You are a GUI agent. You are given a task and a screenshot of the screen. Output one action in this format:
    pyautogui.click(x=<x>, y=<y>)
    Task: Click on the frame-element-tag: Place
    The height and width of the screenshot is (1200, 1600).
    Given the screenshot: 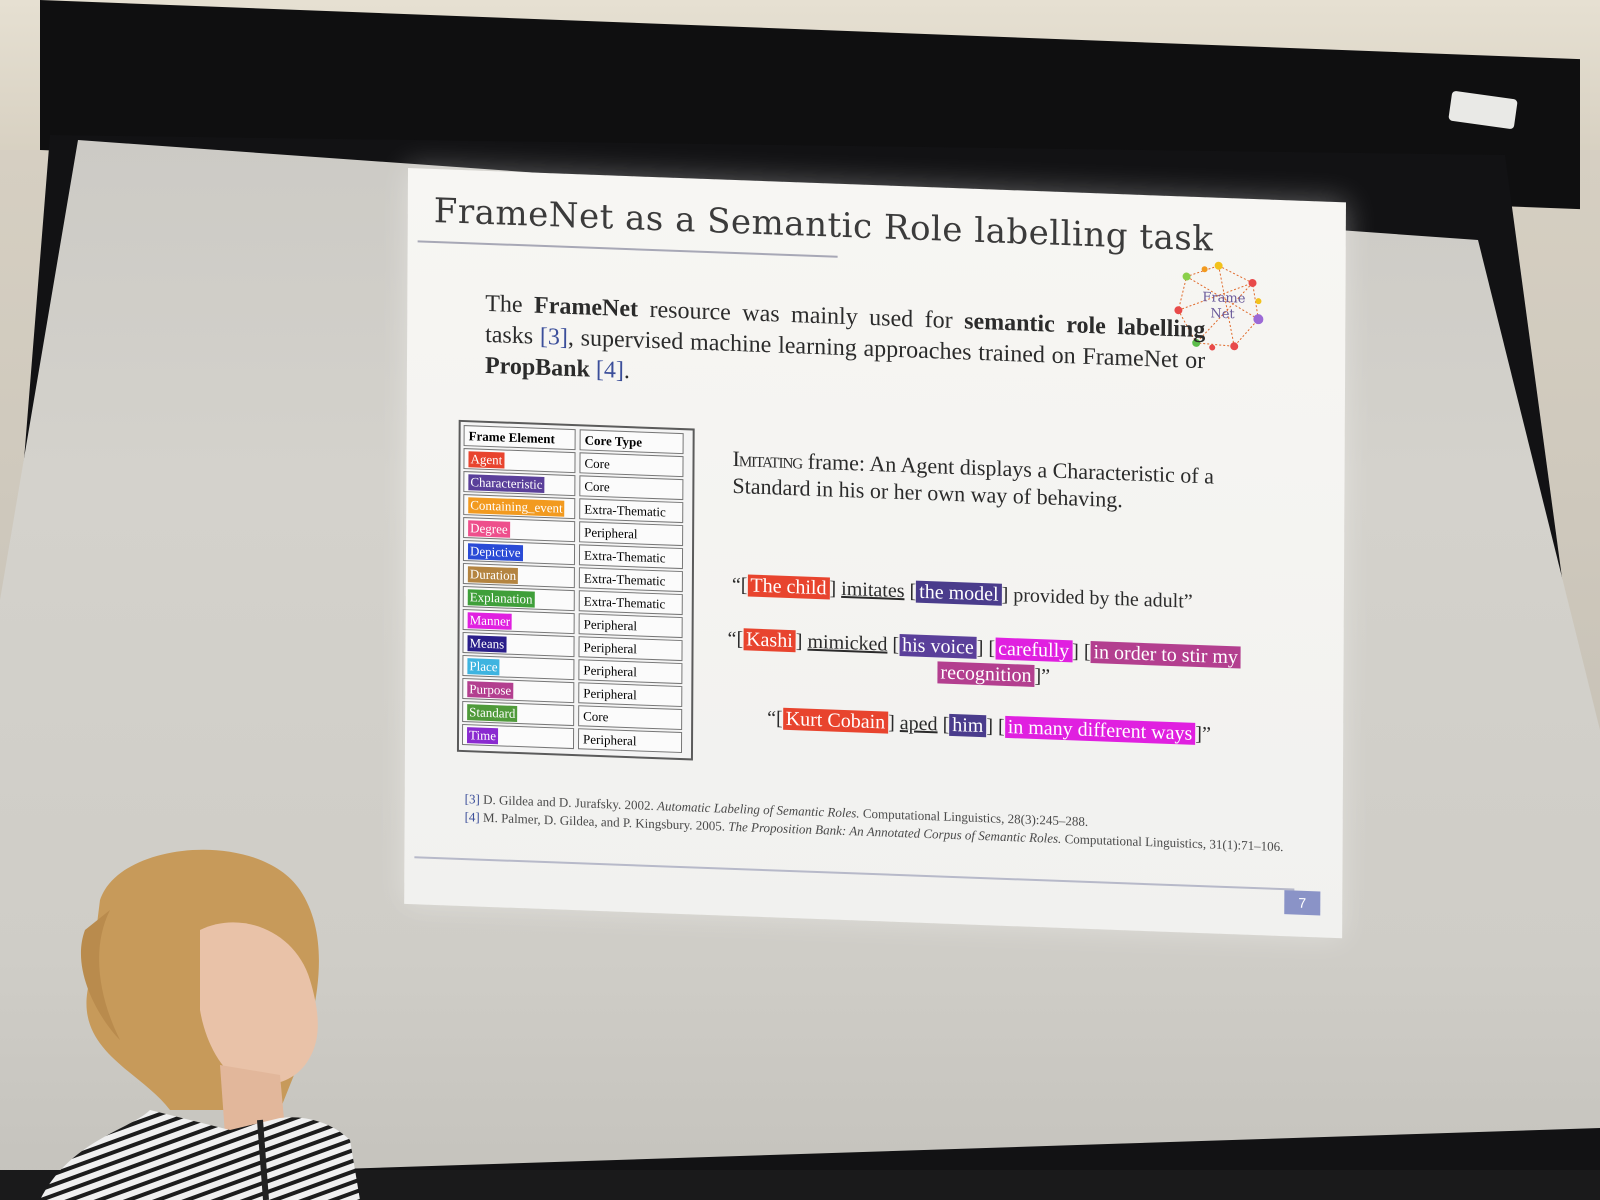 What is the action you would take?
    pyautogui.click(x=483, y=666)
    